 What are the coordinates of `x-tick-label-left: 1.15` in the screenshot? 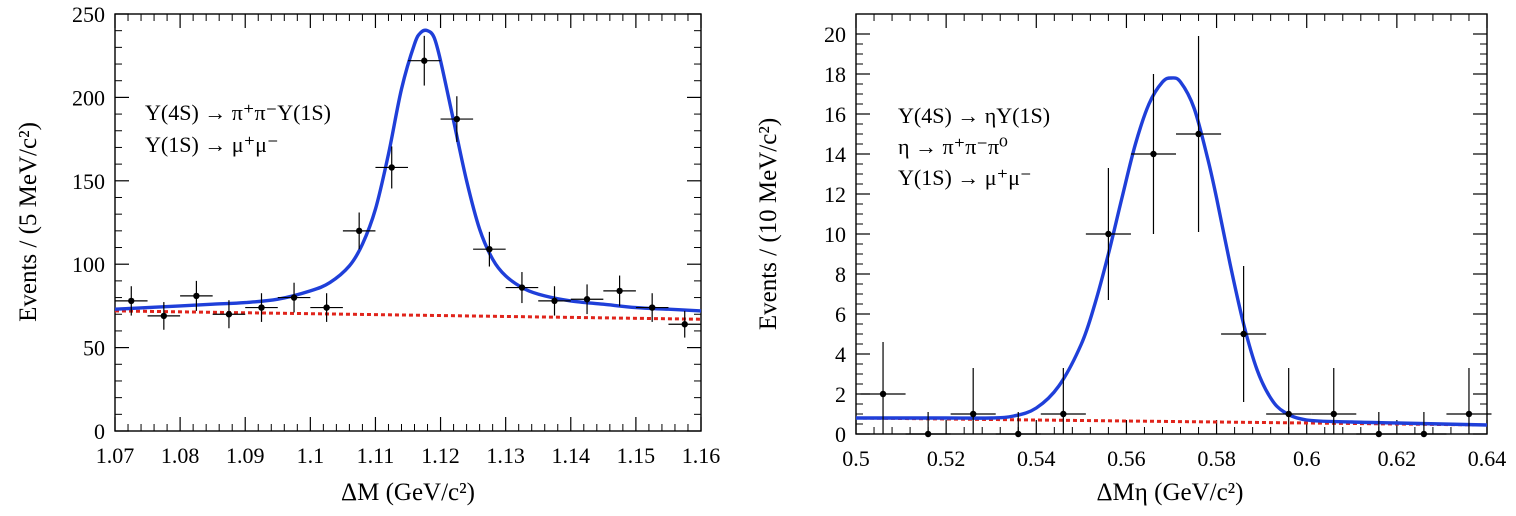 It's located at (636, 455).